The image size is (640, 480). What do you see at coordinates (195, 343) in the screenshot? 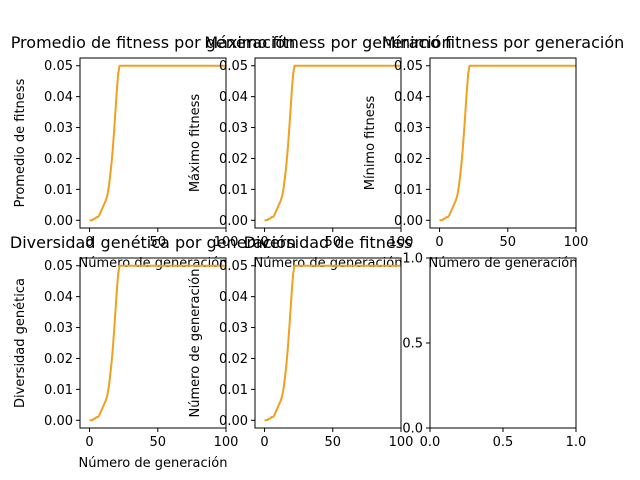
I see `y-axis-label: Número de generación` at bounding box center [195, 343].